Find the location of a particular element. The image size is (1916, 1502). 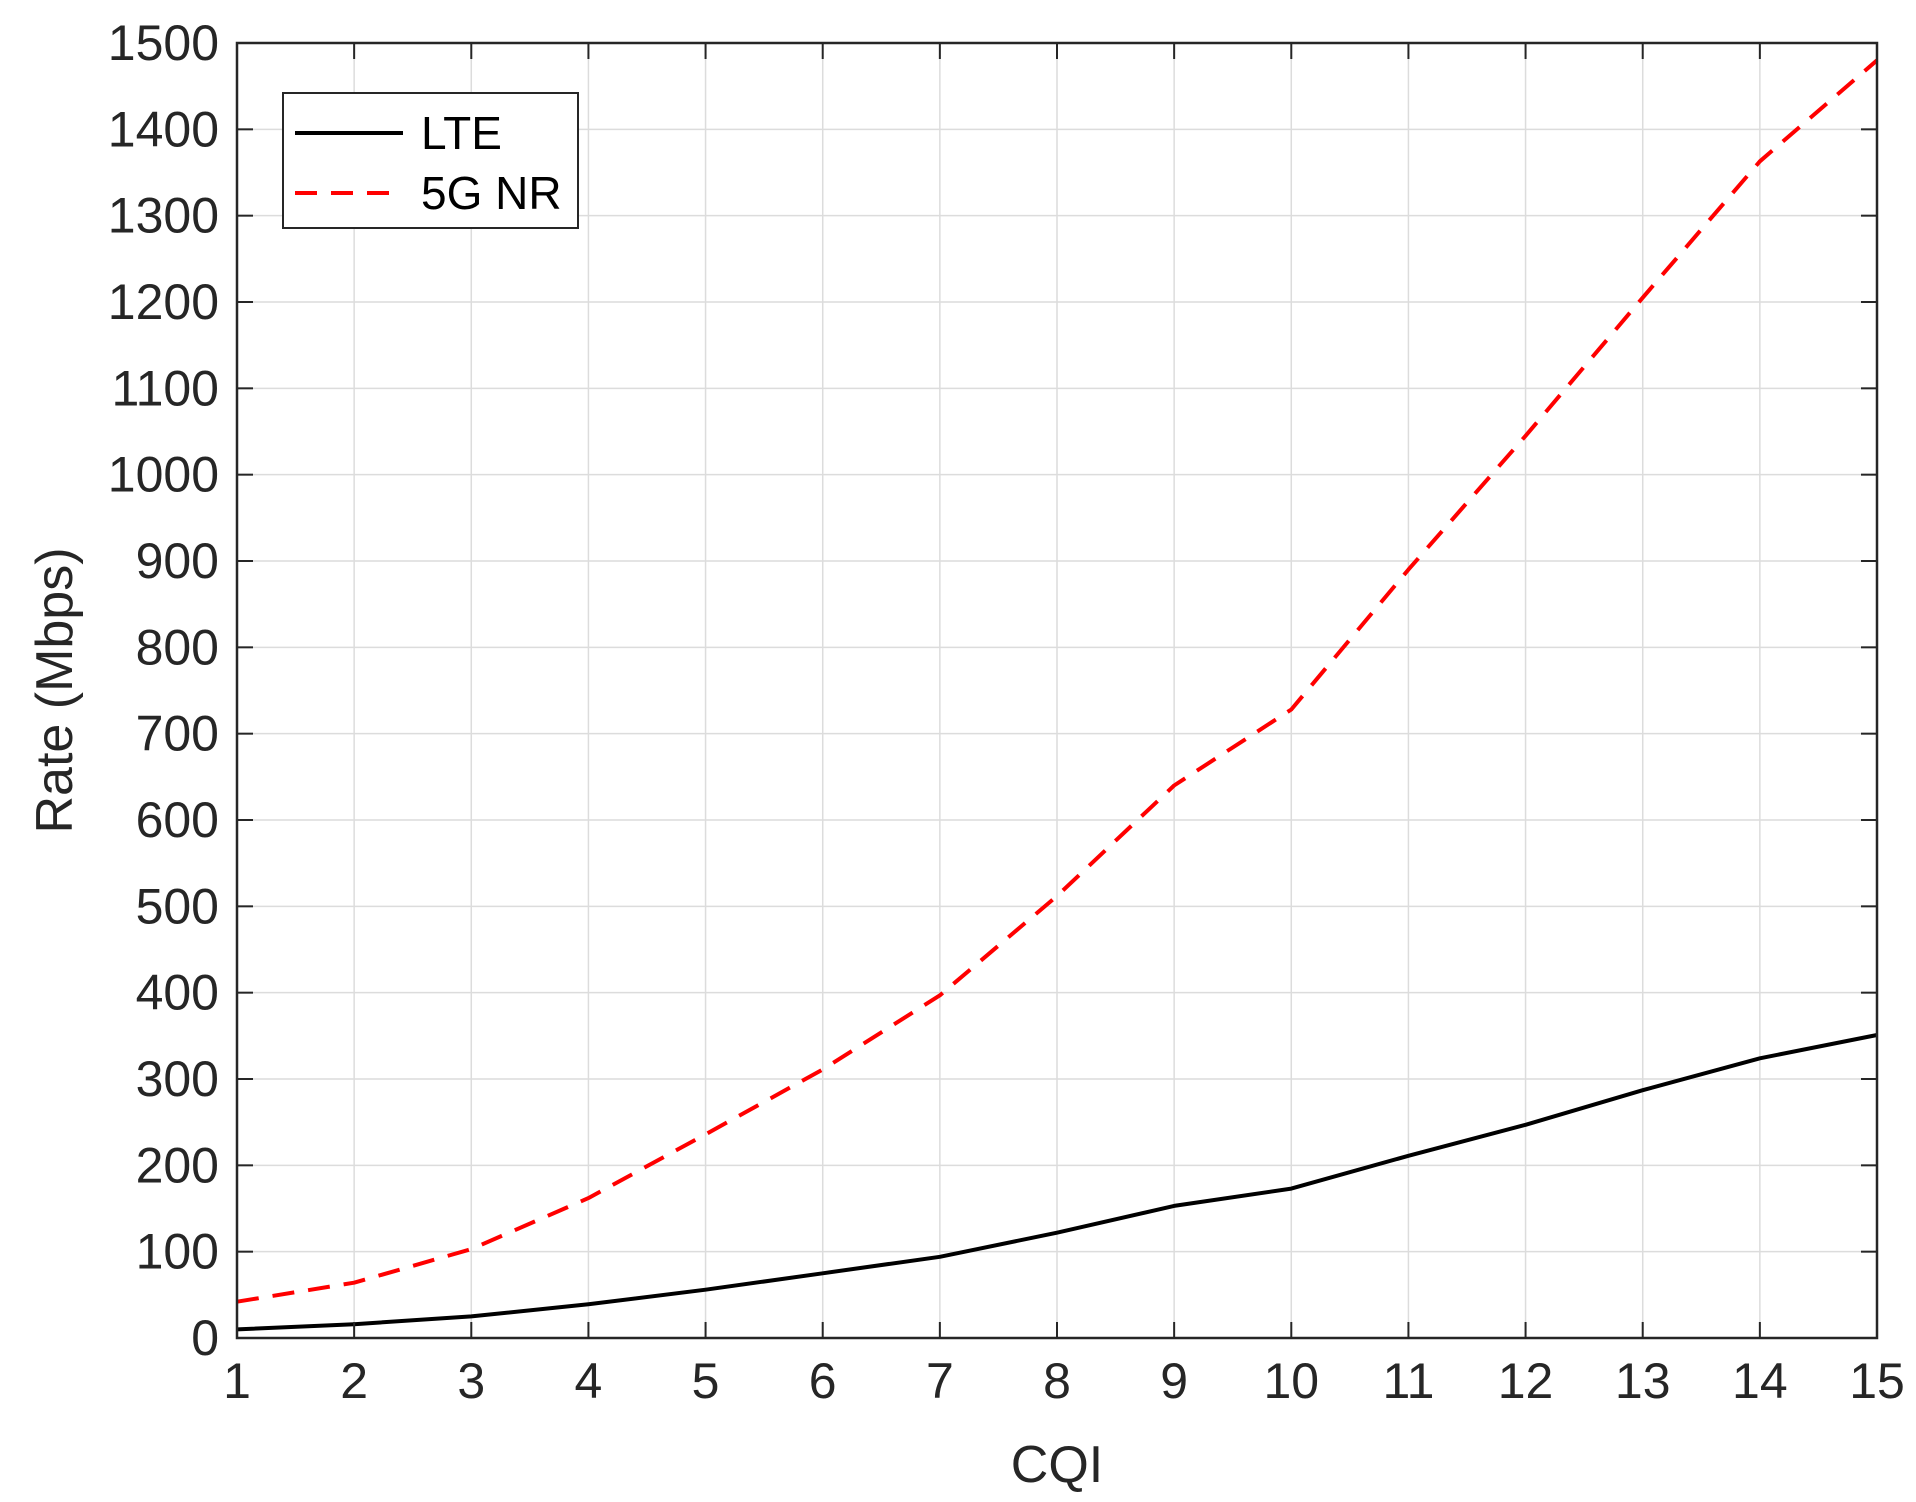

x-tick-label: 7 is located at coordinates (940, 1381).